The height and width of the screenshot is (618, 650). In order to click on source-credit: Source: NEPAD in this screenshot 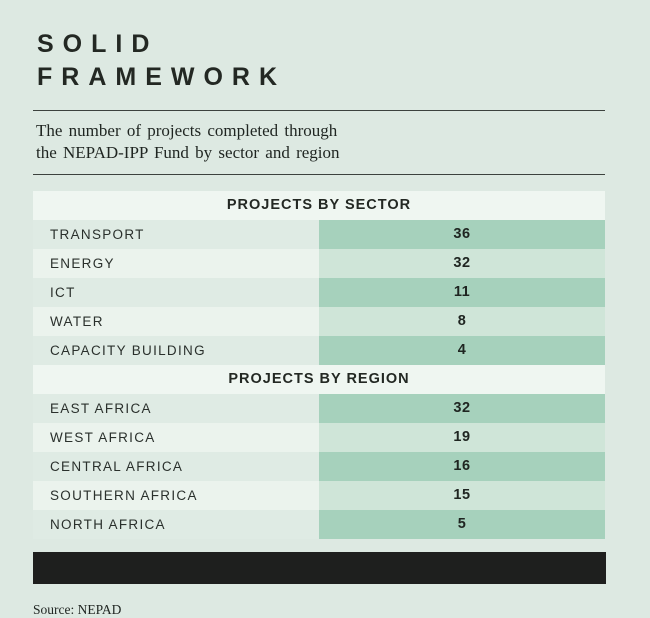, I will do `click(77, 609)`.